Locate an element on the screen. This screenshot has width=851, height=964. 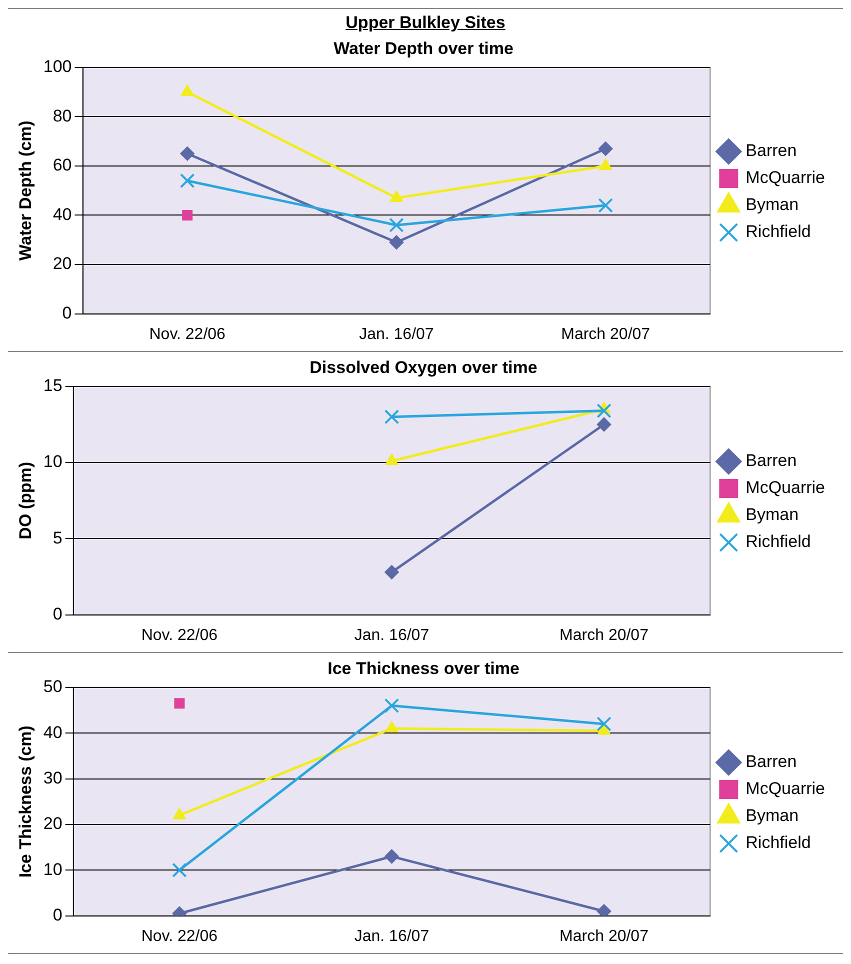
y-tick-label: 80 is located at coordinates (62, 116).